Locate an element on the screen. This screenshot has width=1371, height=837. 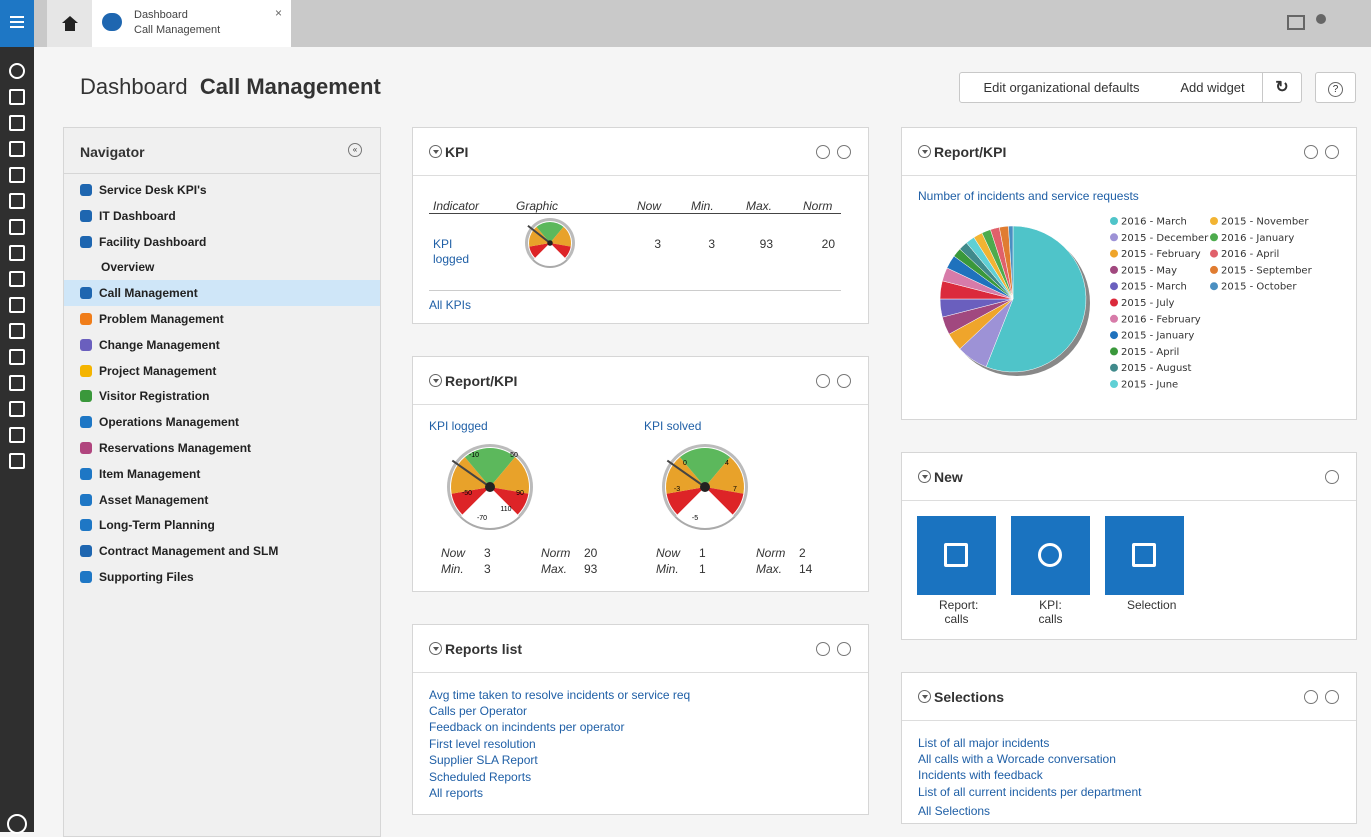
tab-title: Dashboard is located at coordinates (161, 15).